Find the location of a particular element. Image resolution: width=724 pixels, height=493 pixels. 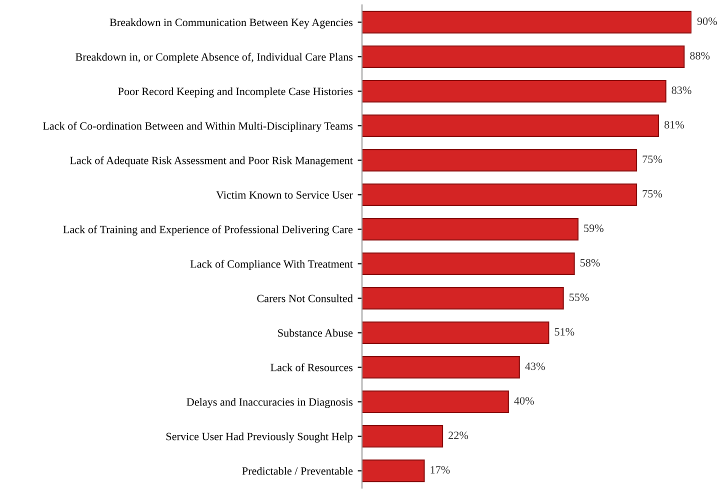

y-tick-label: Predictable / Preventable is located at coordinates (297, 470).